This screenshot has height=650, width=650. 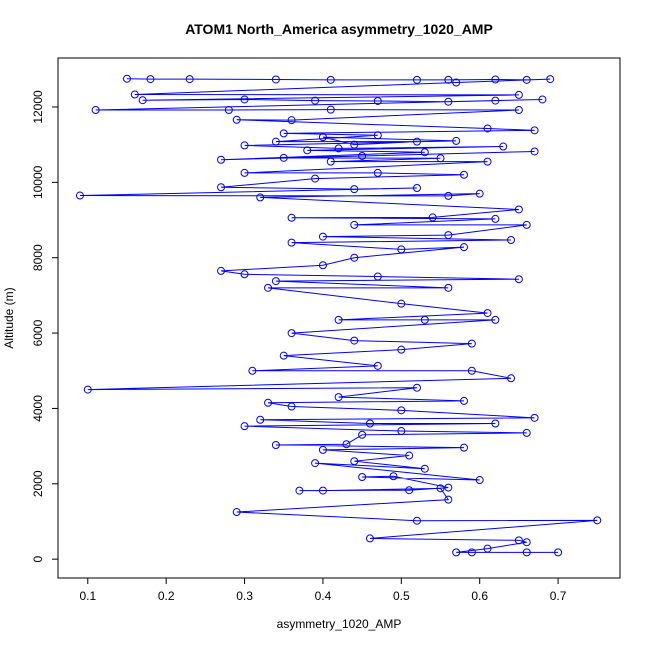 I want to click on x-tick-label: 0.5, so click(x=401, y=596).